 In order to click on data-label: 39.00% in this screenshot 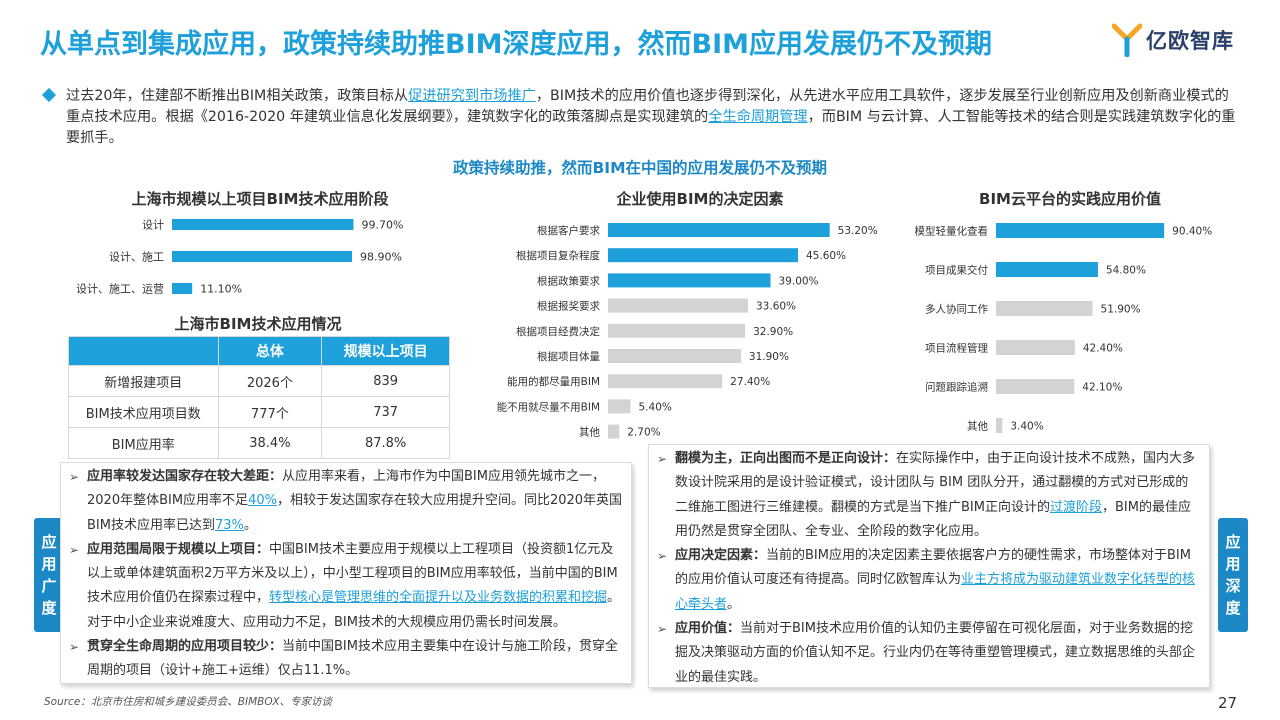, I will do `click(799, 281)`.